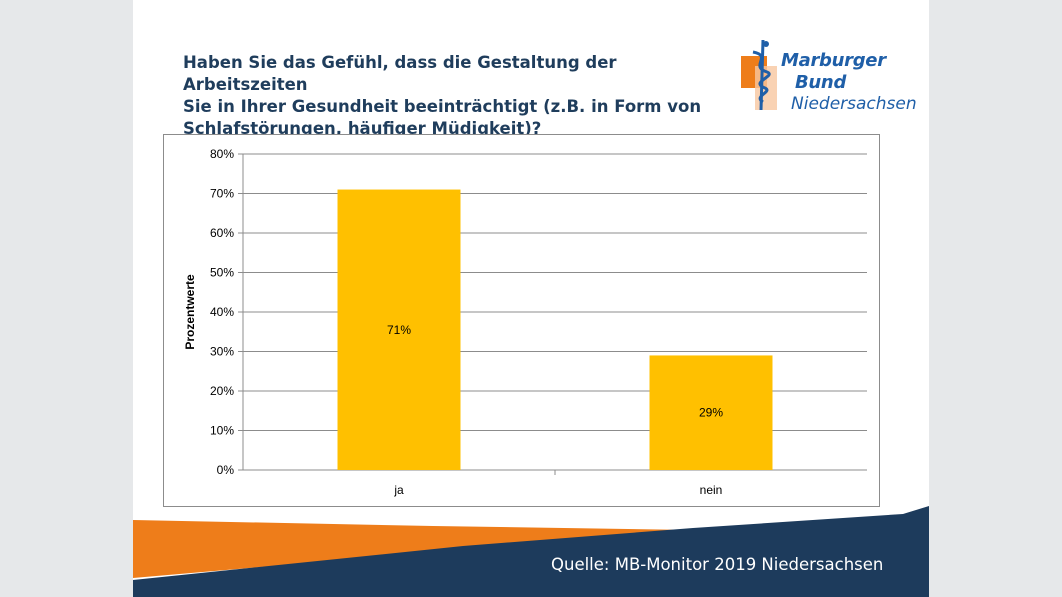  Describe the element at coordinates (222, 194) in the screenshot. I see `y-tick-label: 70%` at that location.